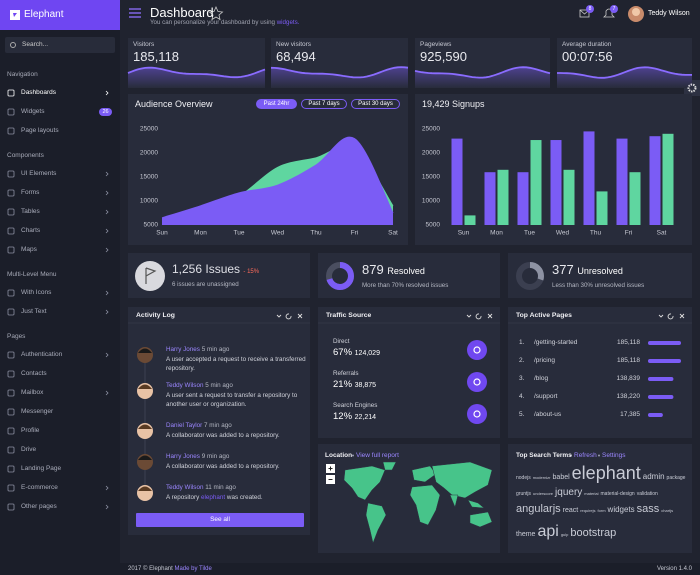 The height and width of the screenshot is (575, 700). I want to click on search-term: package, so click(676, 478).